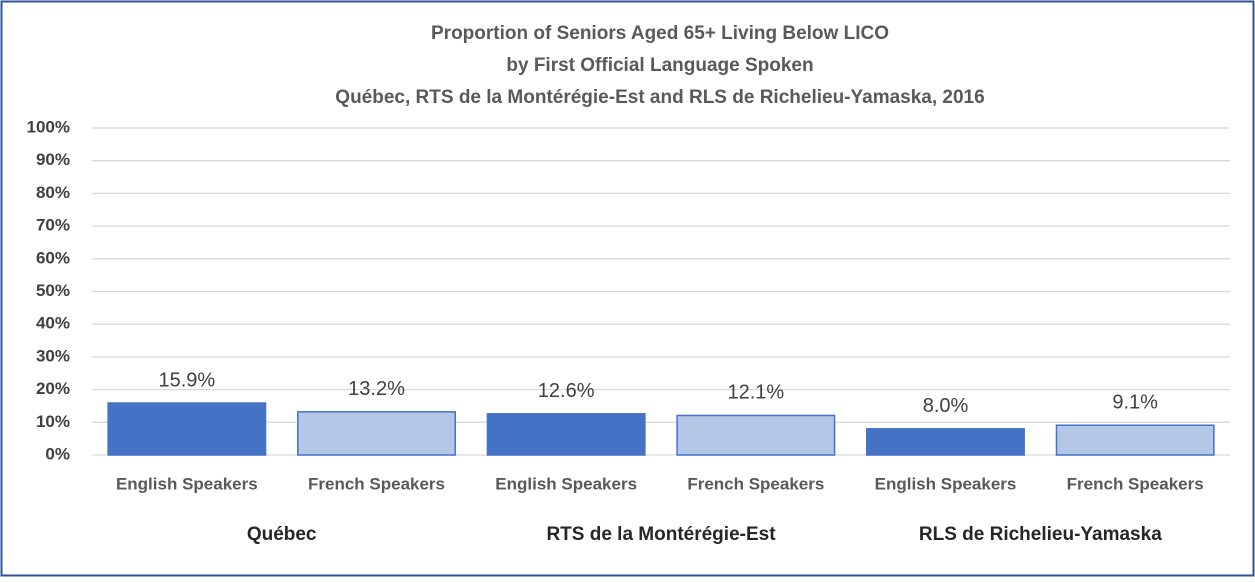  Describe the element at coordinates (659, 65) in the screenshot. I see `chart-title: by First Official Language Spoken` at that location.